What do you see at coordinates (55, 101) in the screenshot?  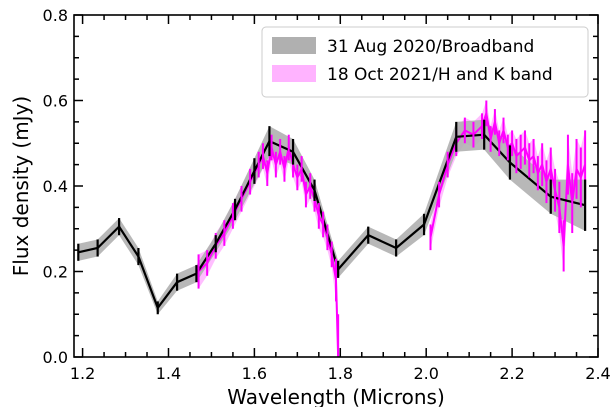 I see `y-tick-label: 0.6` at bounding box center [55, 101].